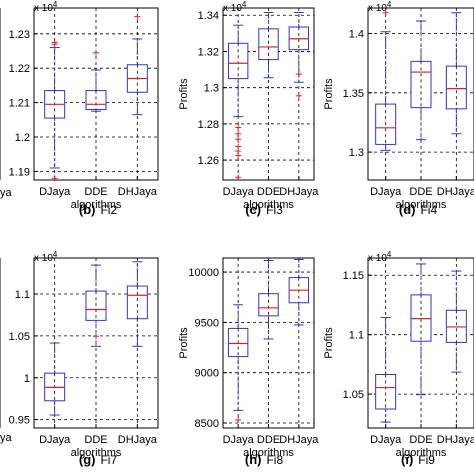 This screenshot has height=474, width=474. I want to click on y-tick-label: 1.2, so click(22, 138).